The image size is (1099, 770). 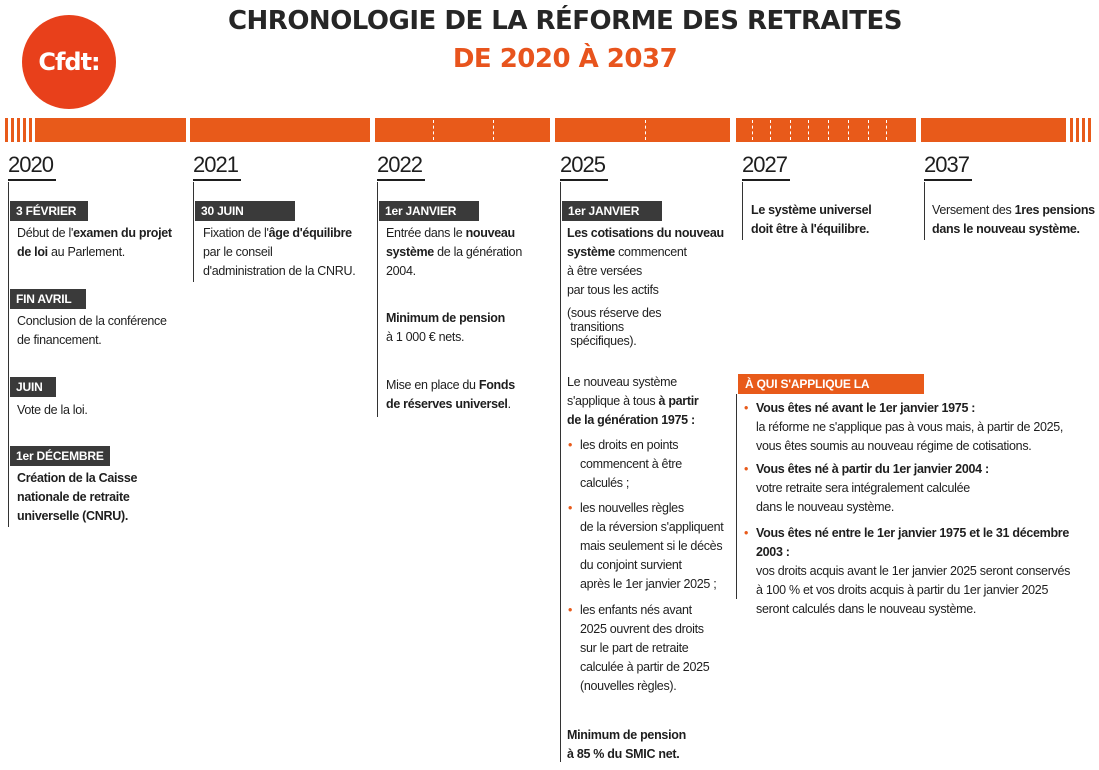 I want to click on bar-segment-2020, so click(x=110, y=130).